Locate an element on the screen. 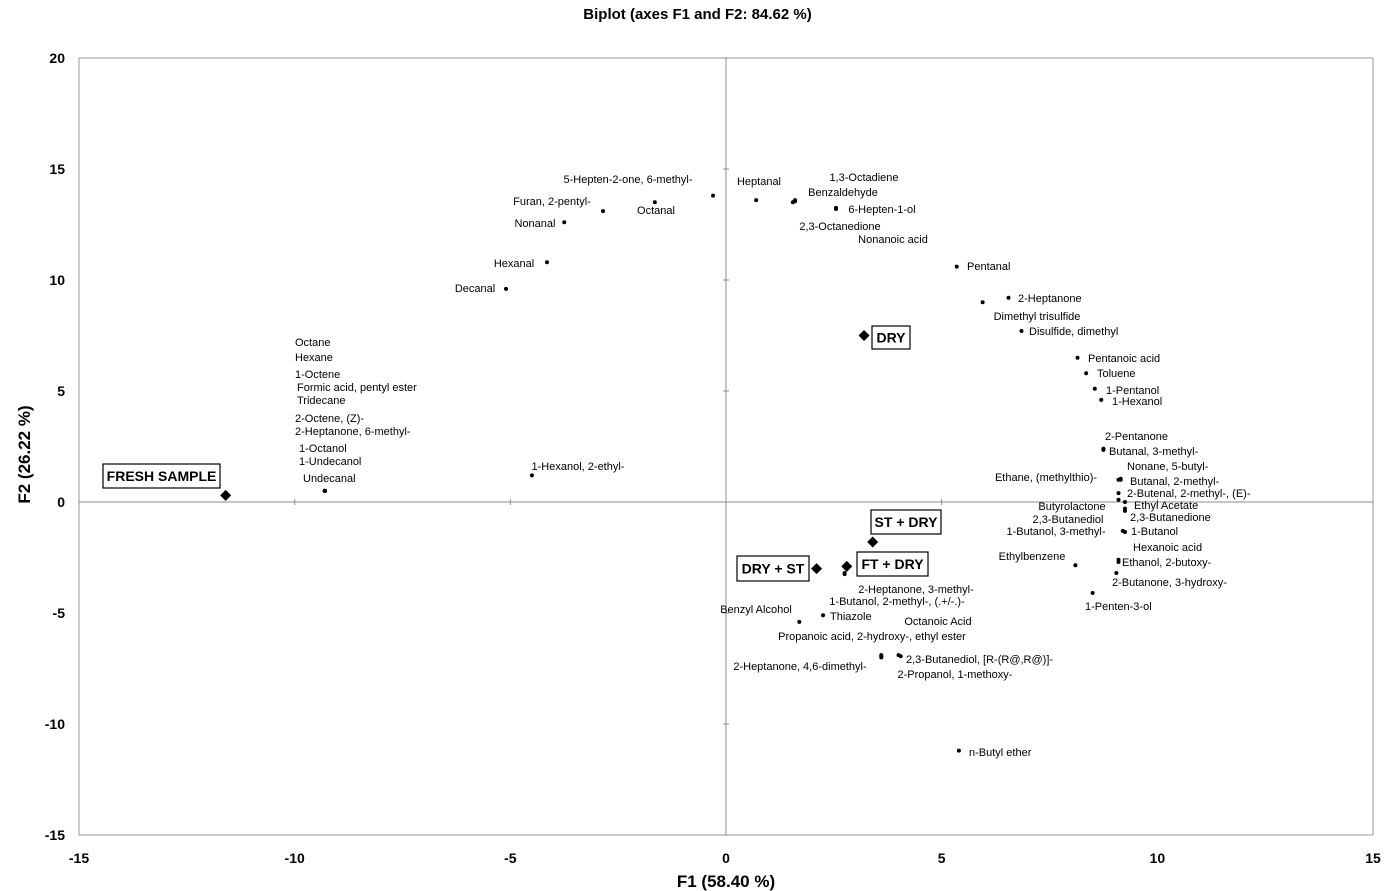  variable-label: 1-Undecanol is located at coordinates (330, 462).